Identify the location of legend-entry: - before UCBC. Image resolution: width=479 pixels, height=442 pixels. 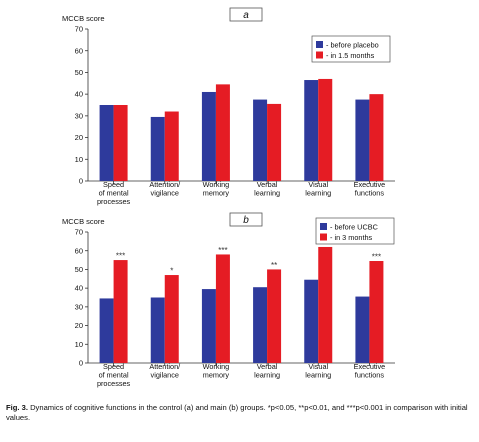
(354, 226).